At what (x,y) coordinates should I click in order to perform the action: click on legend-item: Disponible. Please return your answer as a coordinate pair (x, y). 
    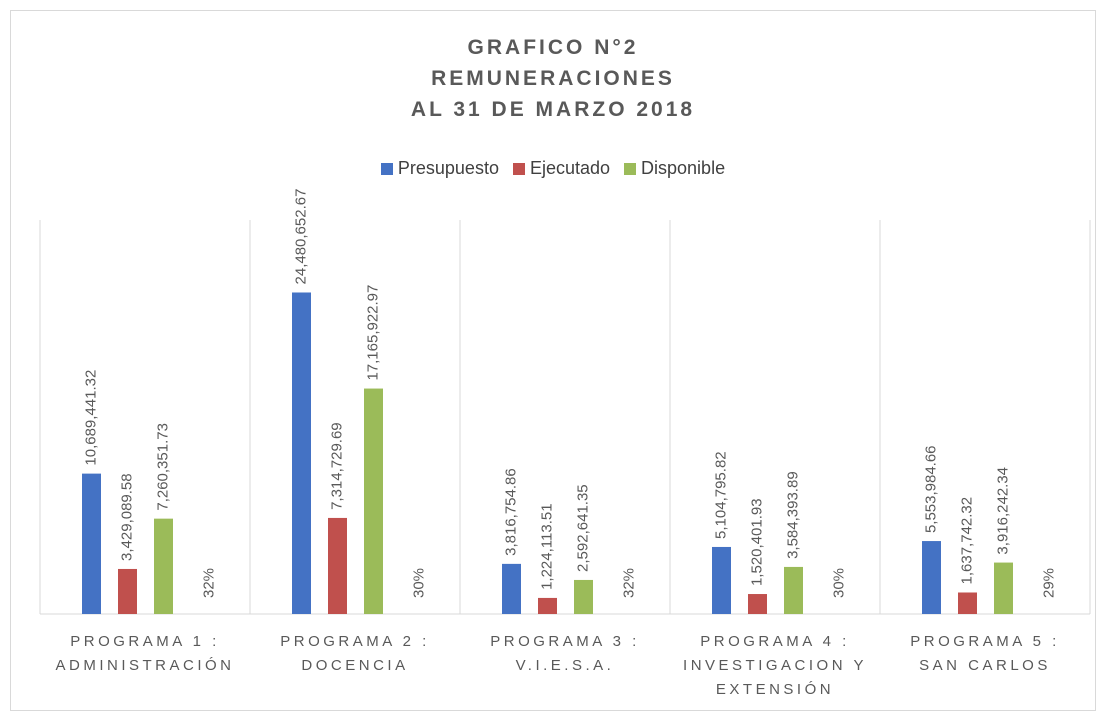
    Looking at the image, I should click on (674, 168).